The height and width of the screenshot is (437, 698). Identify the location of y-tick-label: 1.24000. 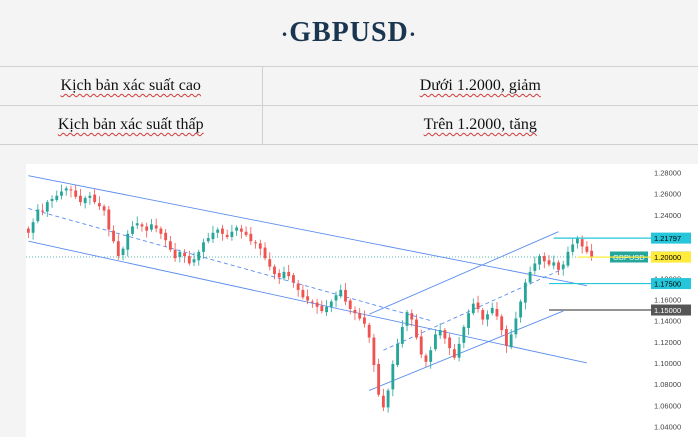
(667, 215).